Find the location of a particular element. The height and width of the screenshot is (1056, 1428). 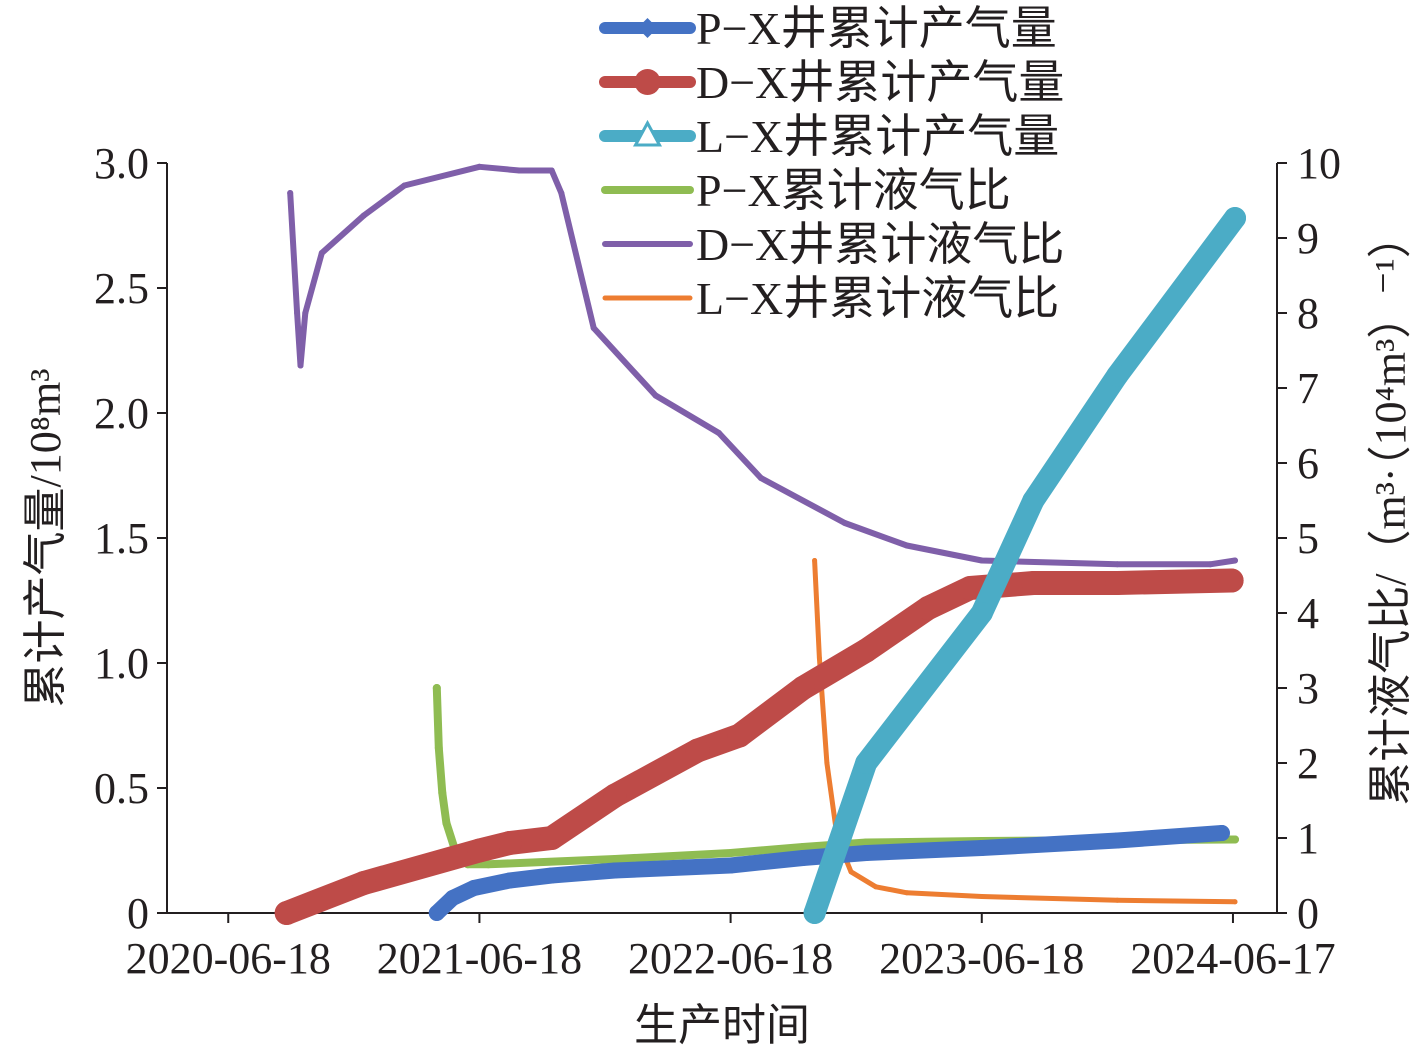

y-left-tick-label: 3.0 is located at coordinates (121, 163).